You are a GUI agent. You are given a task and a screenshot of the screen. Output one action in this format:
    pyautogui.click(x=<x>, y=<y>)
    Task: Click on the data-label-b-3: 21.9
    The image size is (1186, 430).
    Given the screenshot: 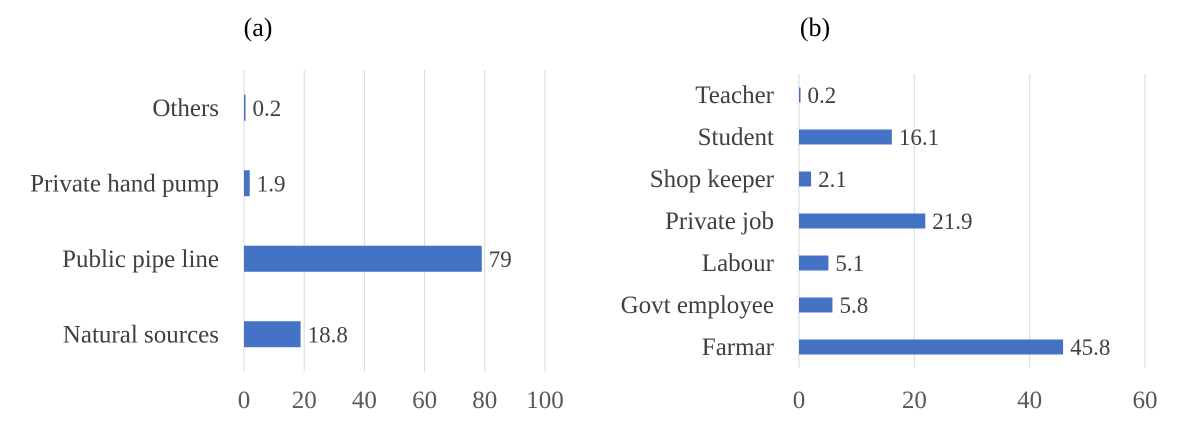 What is the action you would take?
    pyautogui.click(x=952, y=221)
    